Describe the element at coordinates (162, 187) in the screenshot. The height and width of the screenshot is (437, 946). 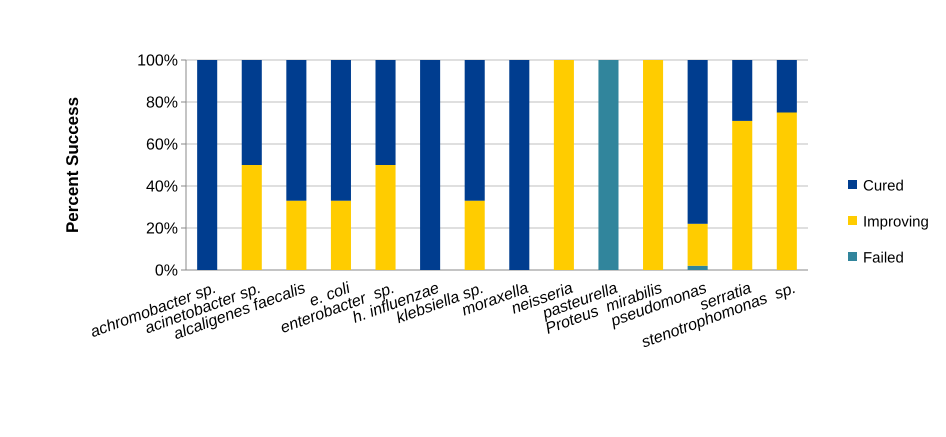
I see `y-tick-label: 40%` at that location.